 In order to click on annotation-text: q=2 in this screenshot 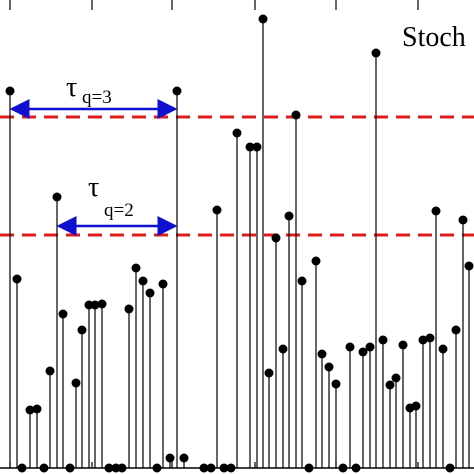, I will do `click(119, 210)`.